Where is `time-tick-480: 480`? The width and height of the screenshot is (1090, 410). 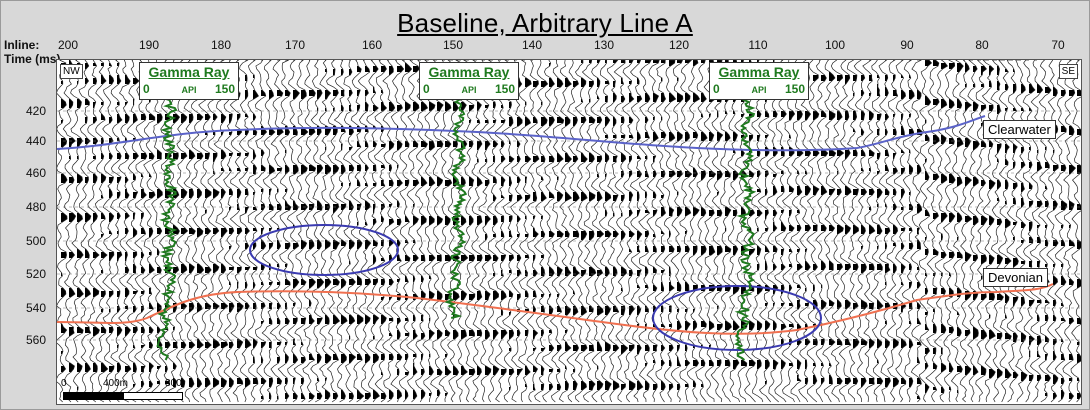 time-tick-480: 480 is located at coordinates (36, 207).